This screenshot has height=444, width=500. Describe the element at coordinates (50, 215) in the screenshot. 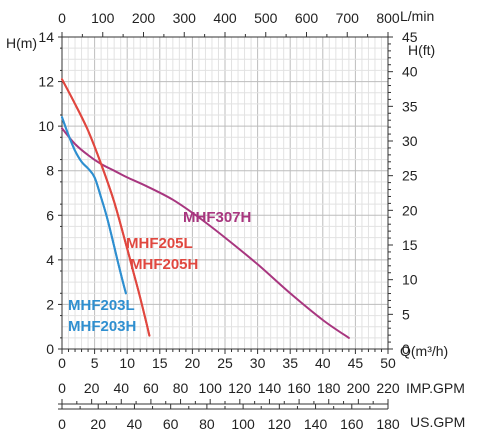

I see `left-tick-label: 6` at that location.